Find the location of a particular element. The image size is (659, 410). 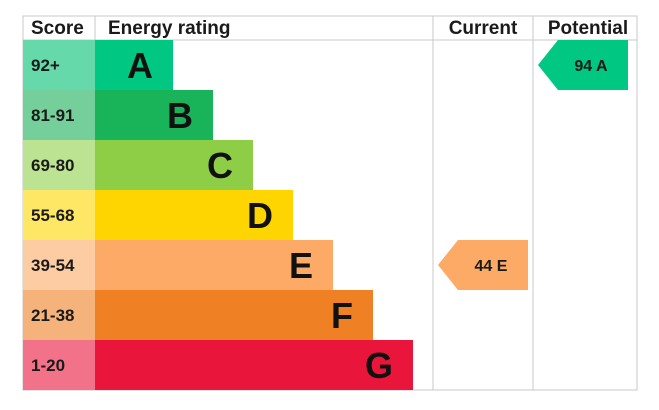

score-cell-e is located at coordinates (59, 265).